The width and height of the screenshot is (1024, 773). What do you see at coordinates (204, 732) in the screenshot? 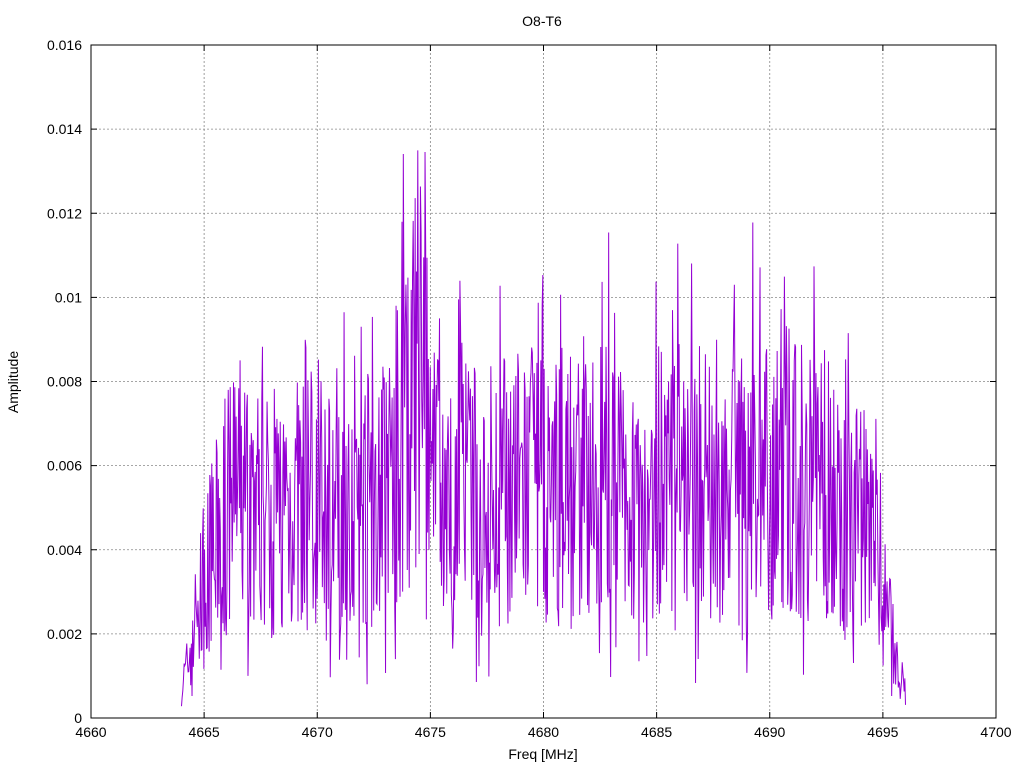
I see `x-tick-label: 4665` at bounding box center [204, 732].